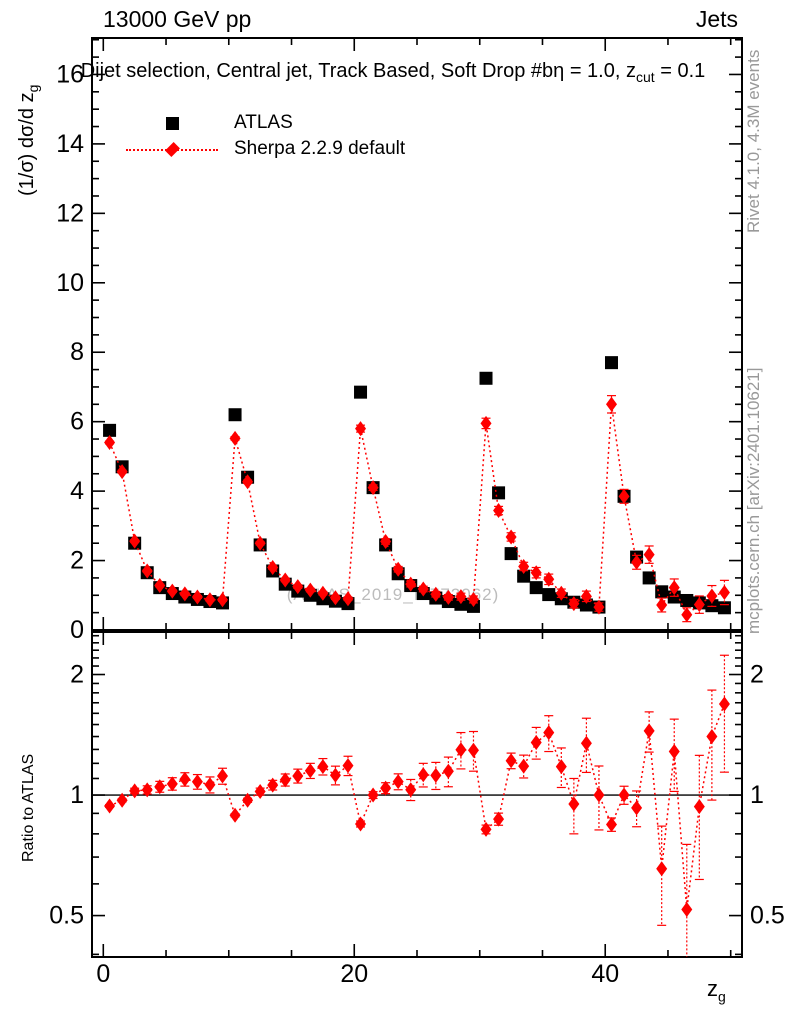 This screenshot has width=786, height=1024. What do you see at coordinates (77, 491) in the screenshot?
I see `tick-label: 4` at bounding box center [77, 491].